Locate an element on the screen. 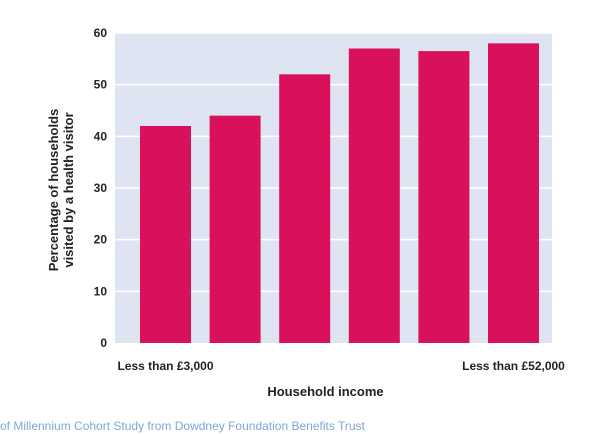 The height and width of the screenshot is (434, 608). y-axis-ticks: 0 10 20 30 40 50 60 is located at coordinates (101, 188).